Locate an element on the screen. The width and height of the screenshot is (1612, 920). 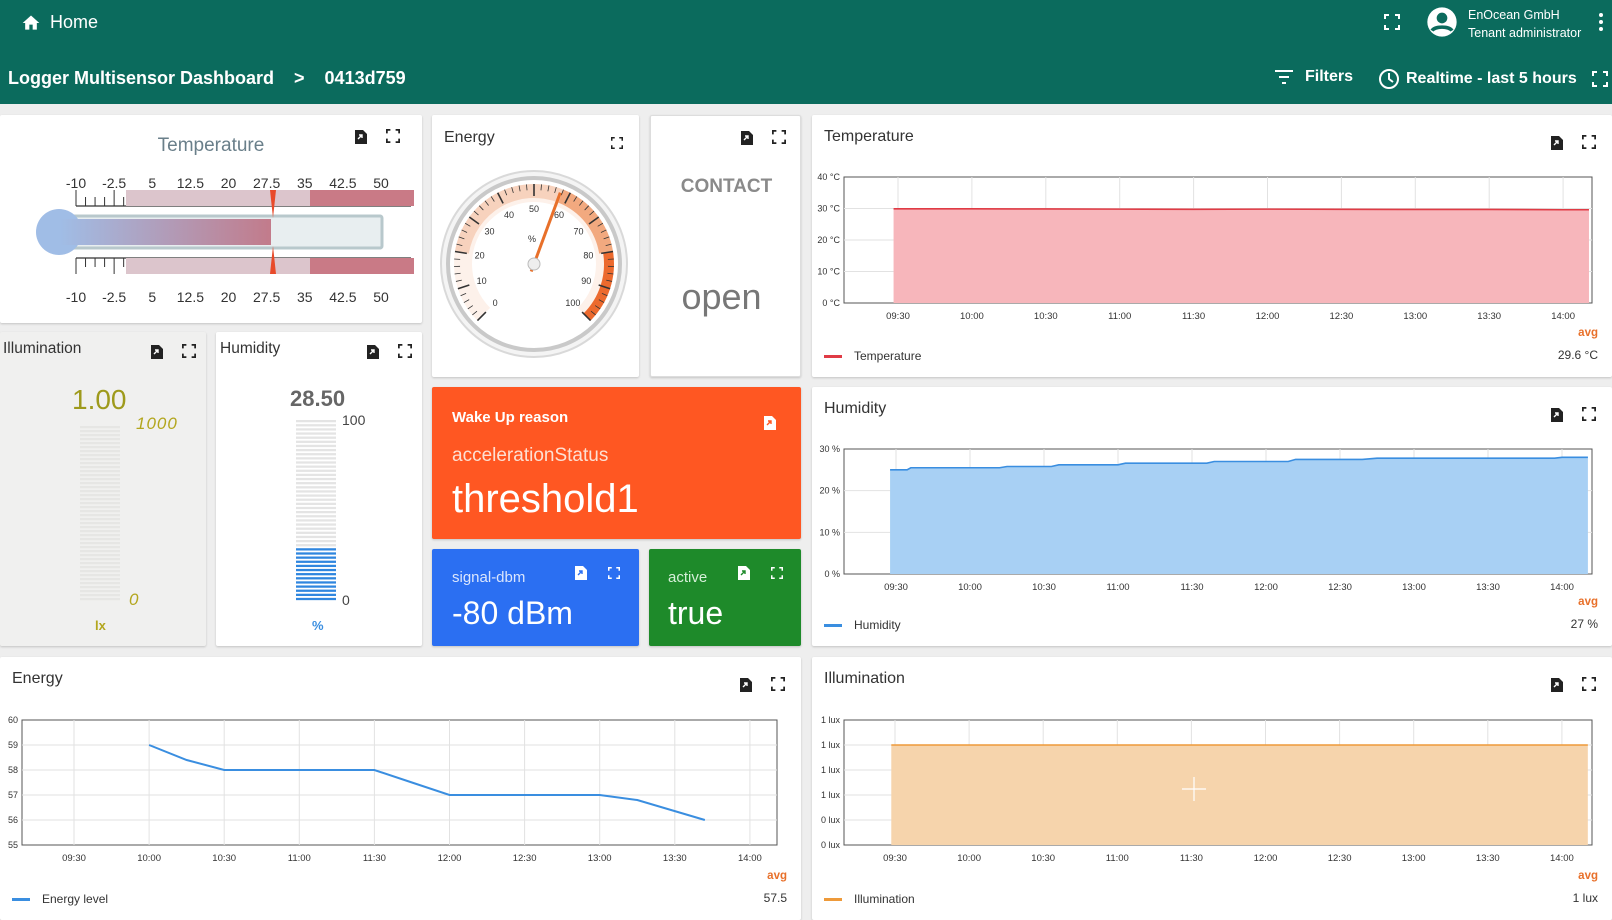
filters-button: Filters is located at coordinates (1313, 77).